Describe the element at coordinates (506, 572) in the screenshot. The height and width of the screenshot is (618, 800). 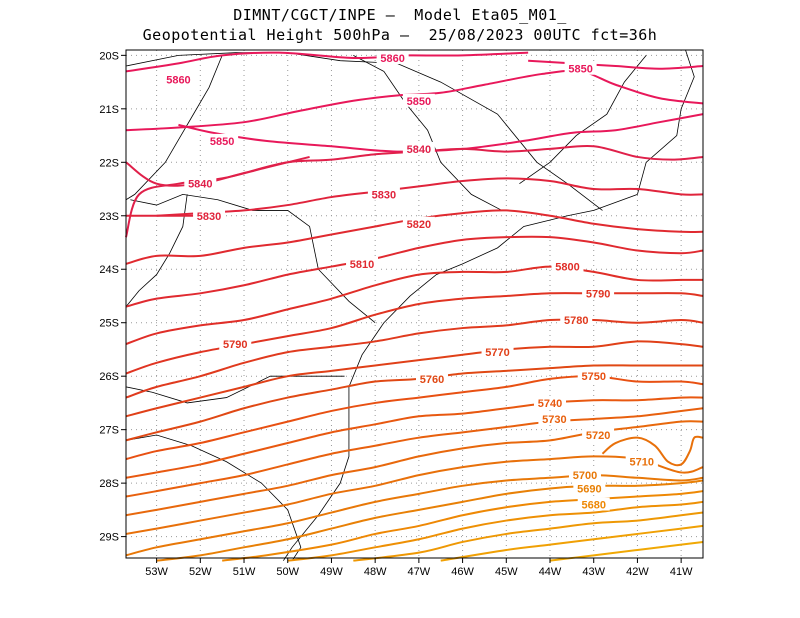
I see `x-tick-label: 45W` at that location.